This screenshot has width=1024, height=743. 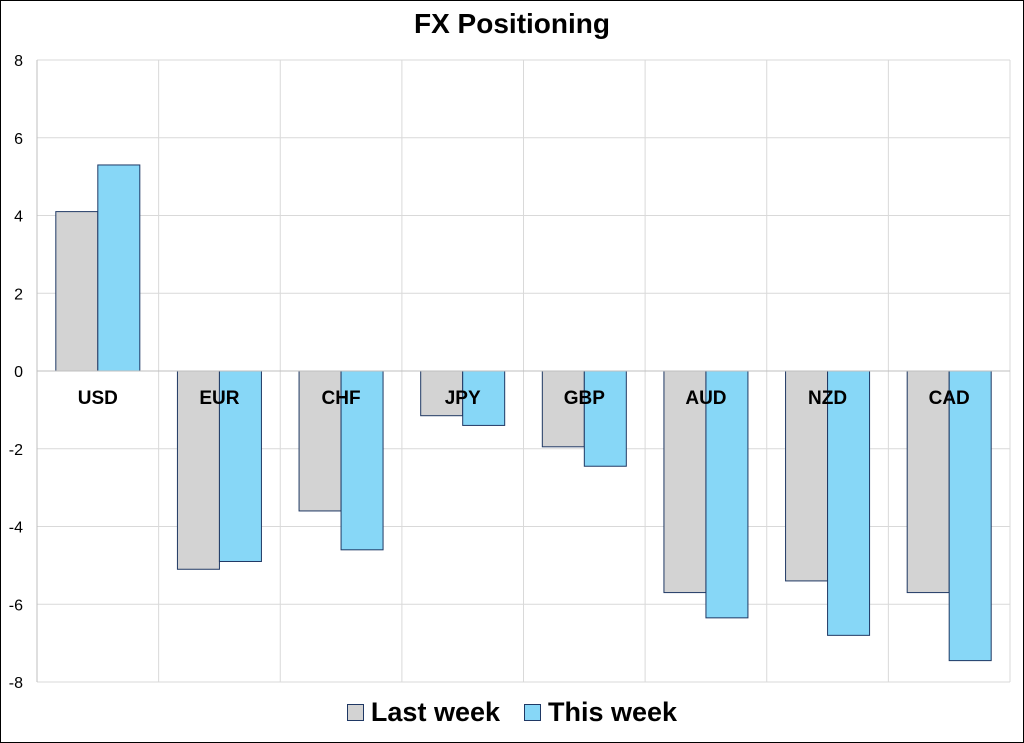 I want to click on bar-this-week-gbp, so click(x=605, y=418).